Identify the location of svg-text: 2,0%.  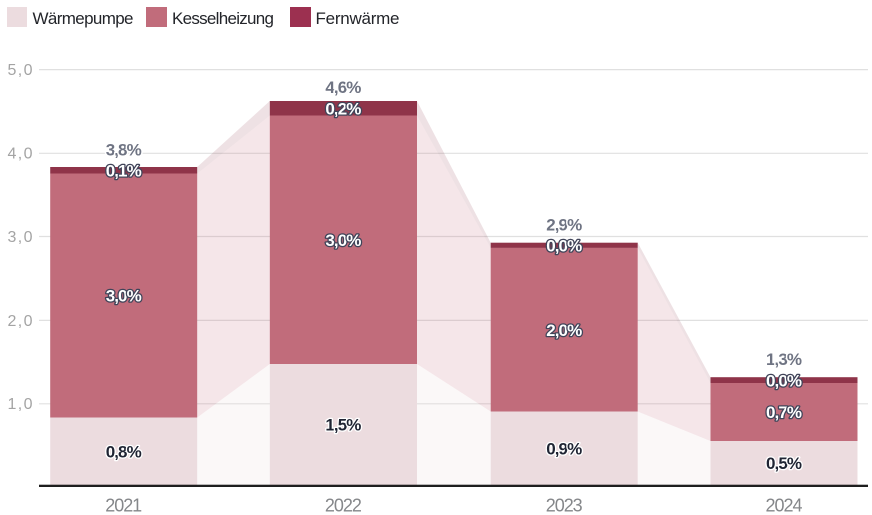
(564, 330).